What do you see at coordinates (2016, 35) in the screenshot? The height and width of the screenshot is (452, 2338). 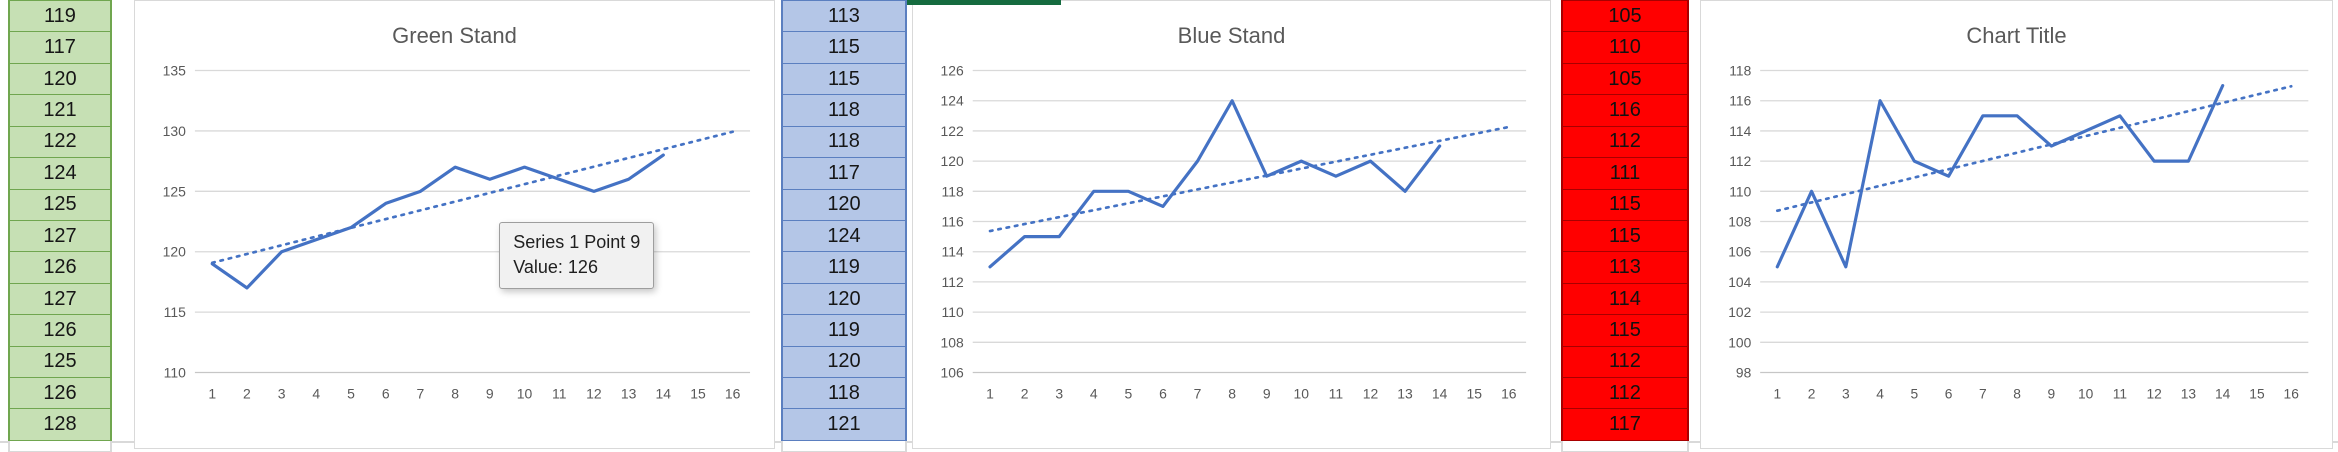 I see `chart-title: Chart Title` at bounding box center [2016, 35].